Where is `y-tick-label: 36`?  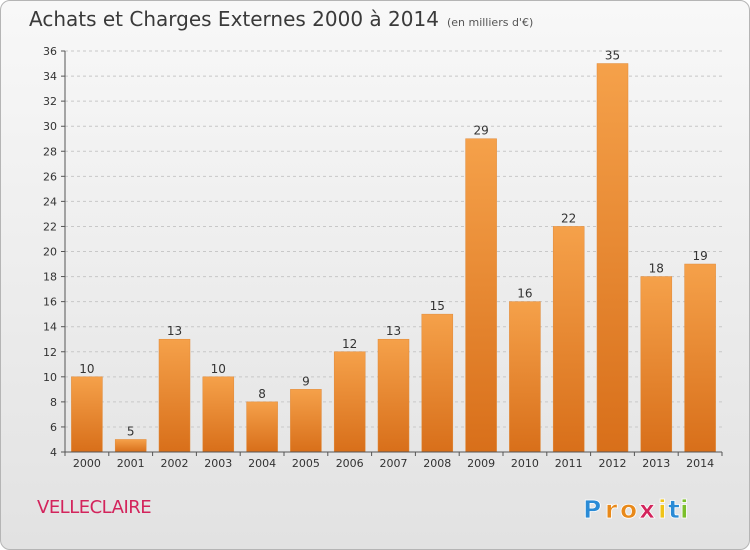
y-tick-label: 36 is located at coordinates (50, 51).